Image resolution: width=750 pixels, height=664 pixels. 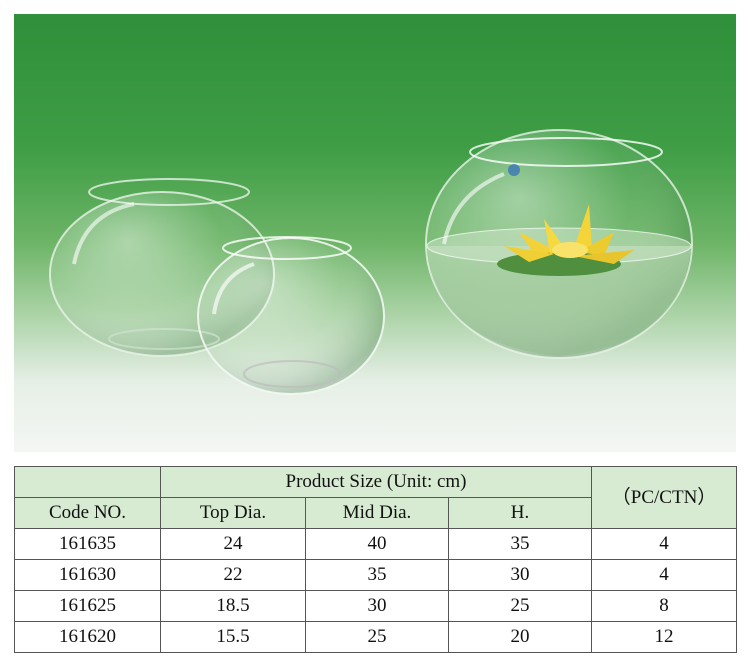 I want to click on height-header: H., so click(x=520, y=513).